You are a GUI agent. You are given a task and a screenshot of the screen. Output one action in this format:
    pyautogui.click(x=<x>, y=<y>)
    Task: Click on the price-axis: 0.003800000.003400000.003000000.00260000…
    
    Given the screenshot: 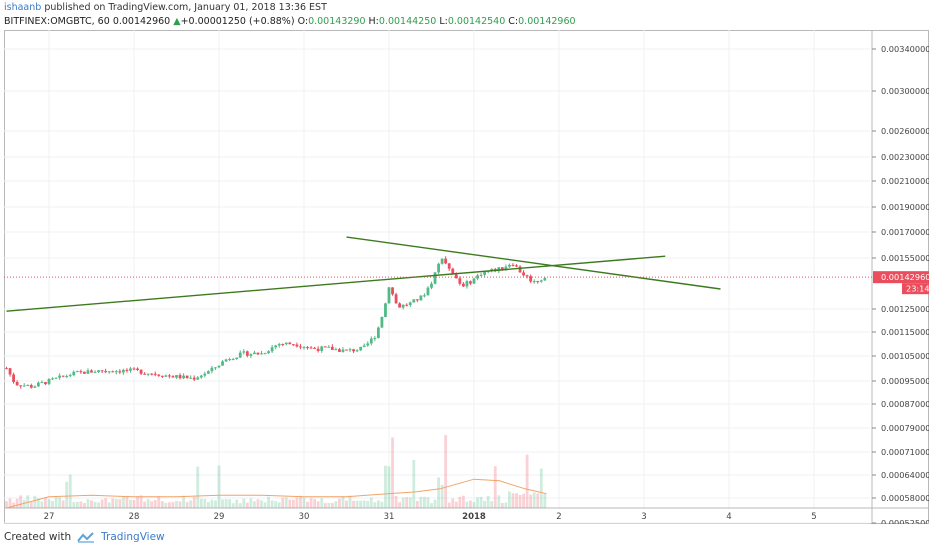 What is the action you would take?
    pyautogui.click(x=901, y=265)
    